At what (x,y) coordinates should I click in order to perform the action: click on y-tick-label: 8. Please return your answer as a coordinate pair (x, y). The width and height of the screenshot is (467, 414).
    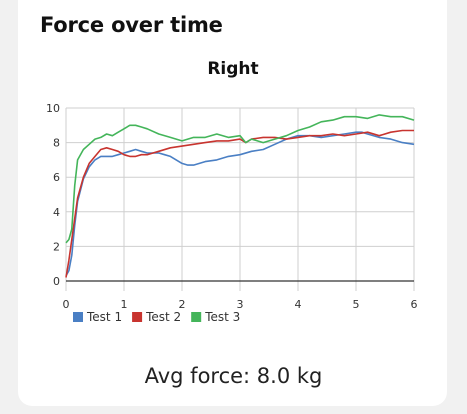
    Looking at the image, I should click on (56, 143).